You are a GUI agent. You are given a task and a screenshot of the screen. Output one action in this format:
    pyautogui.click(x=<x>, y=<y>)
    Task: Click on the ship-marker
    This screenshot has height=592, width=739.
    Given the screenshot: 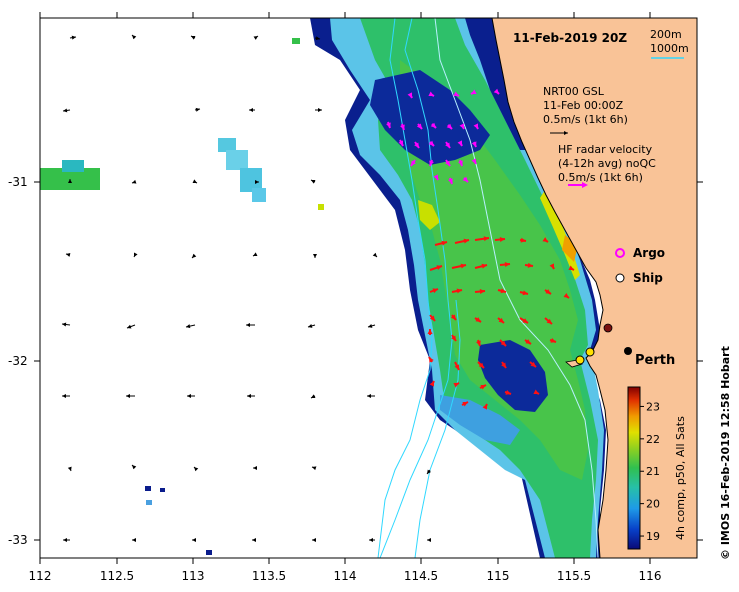 What is the action you would take?
    pyautogui.click(x=580, y=360)
    